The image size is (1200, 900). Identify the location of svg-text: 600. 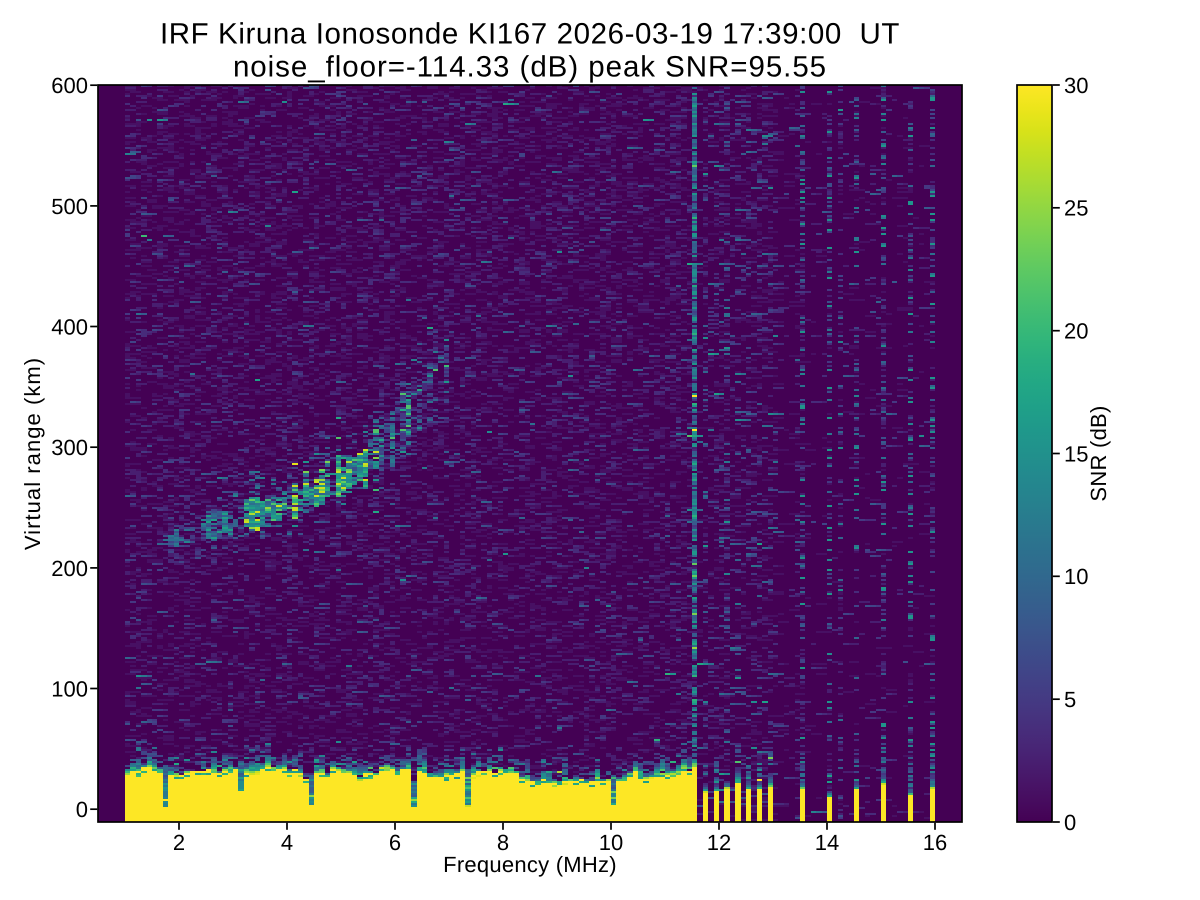
(69, 85).